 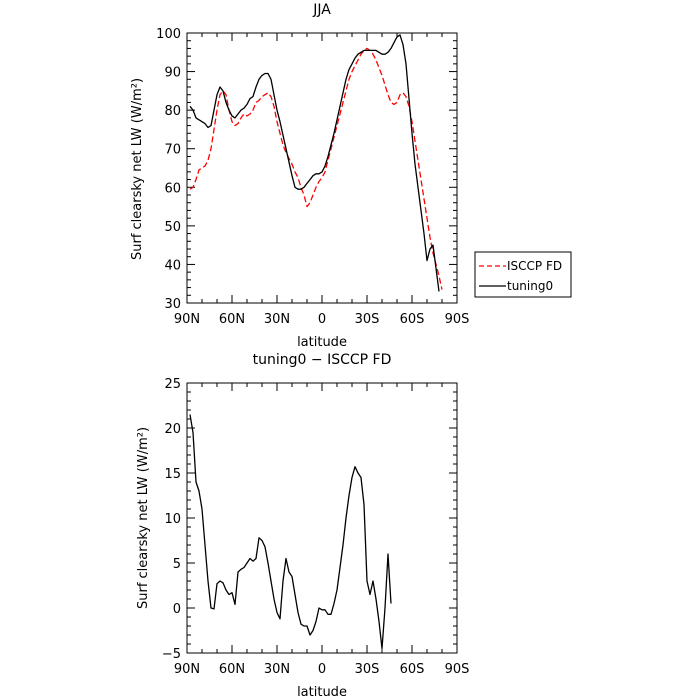 I want to click on top-series-line-isccp-fd, so click(x=316, y=168).